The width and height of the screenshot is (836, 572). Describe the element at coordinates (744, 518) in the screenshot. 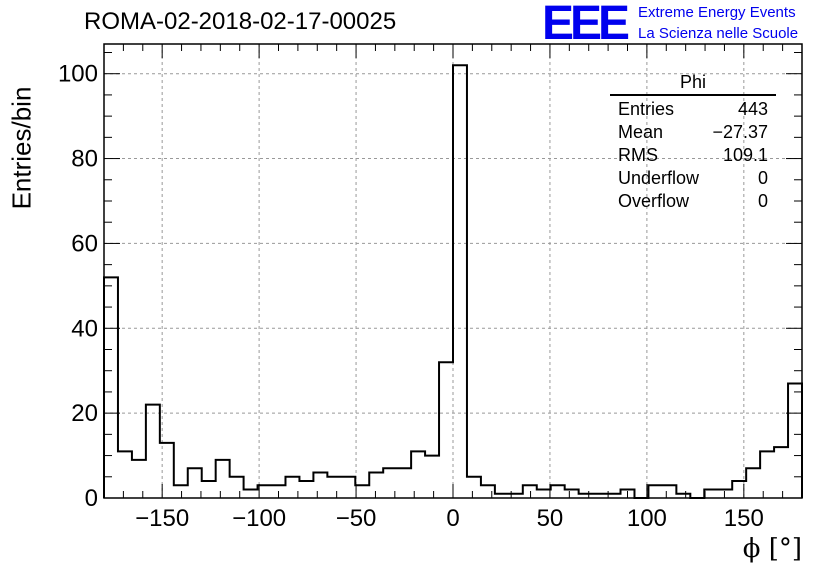

I see `x-tick-label: 150` at that location.